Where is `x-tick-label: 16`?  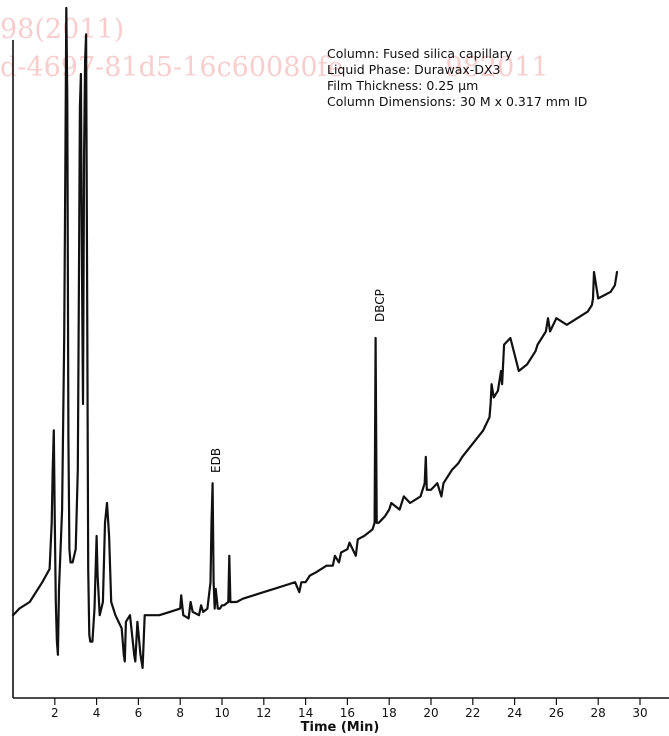
x-tick-label: 16 is located at coordinates (347, 713).